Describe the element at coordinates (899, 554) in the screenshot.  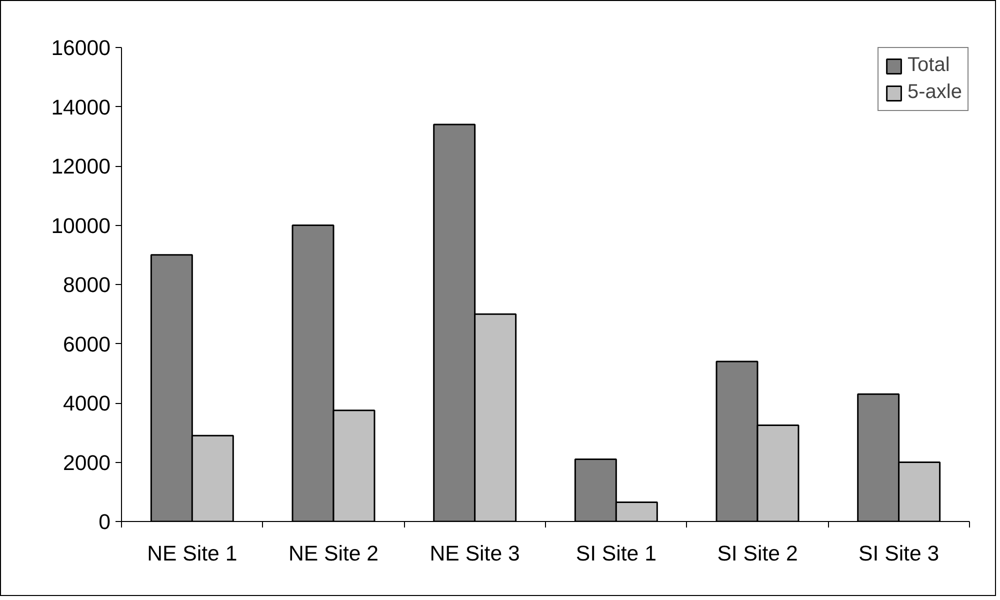
I see `x-tick-label: SI Site 3` at that location.